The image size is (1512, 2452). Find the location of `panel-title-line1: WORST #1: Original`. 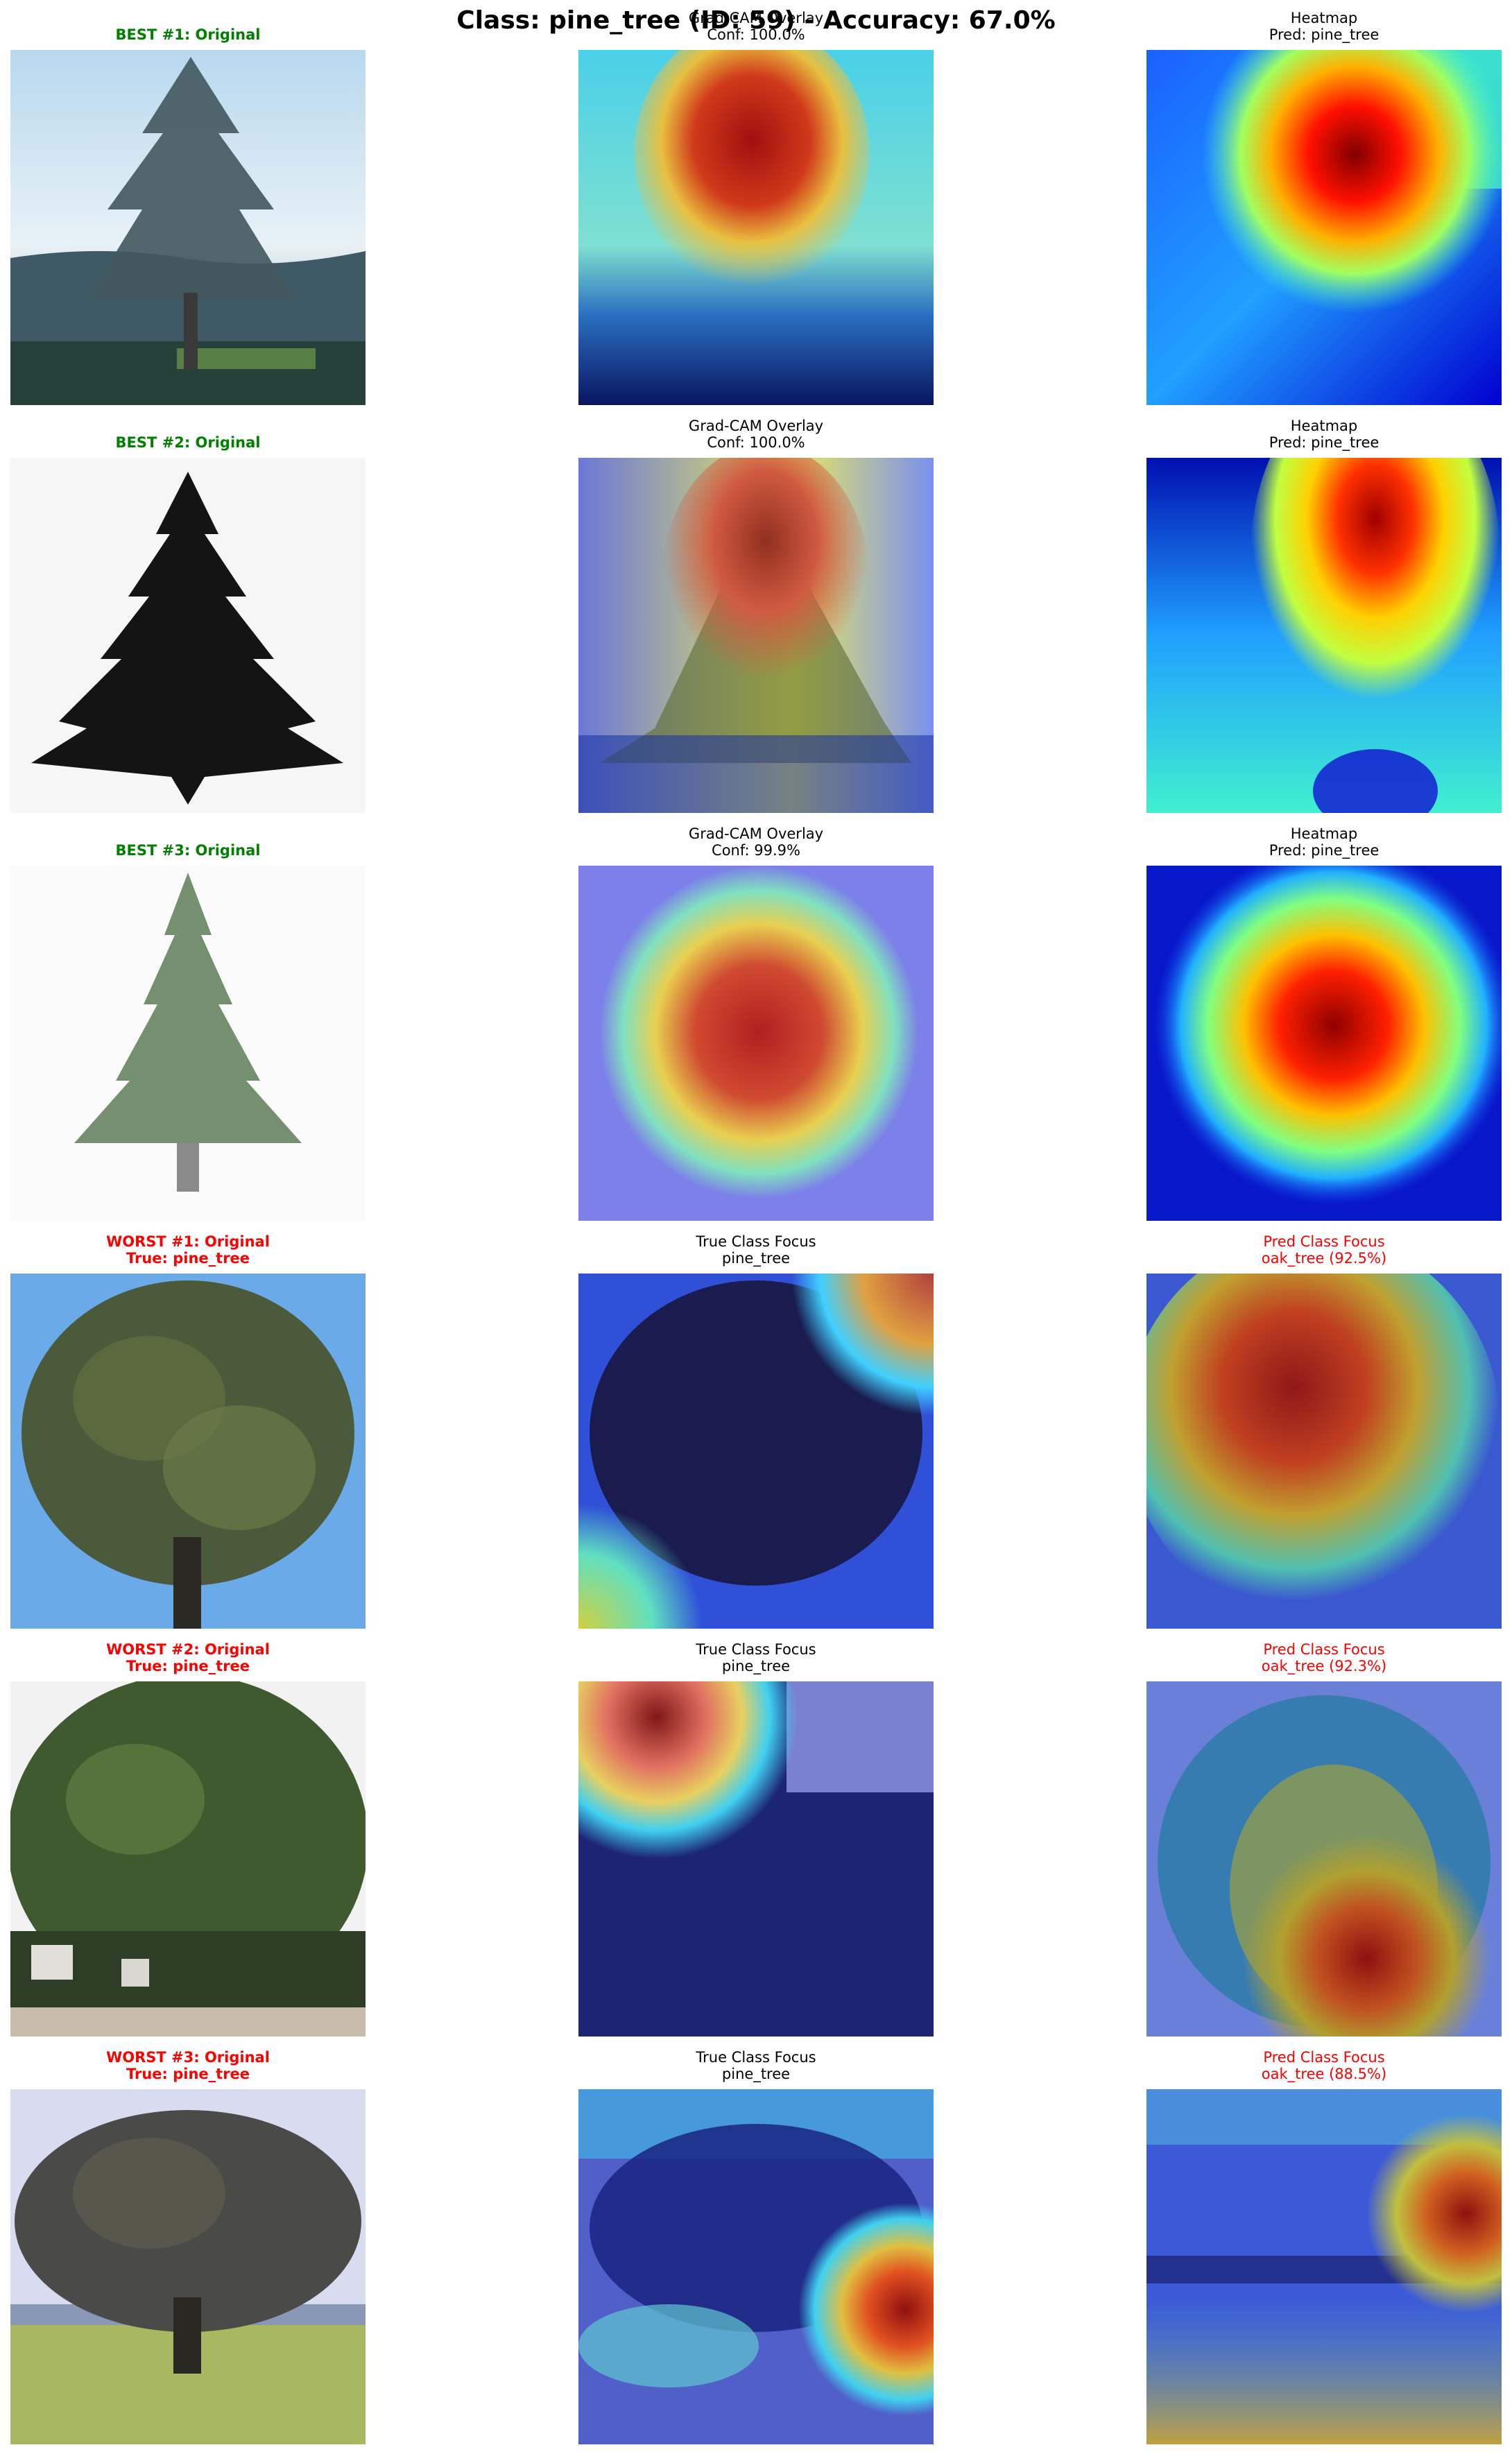

panel-title-line1: WORST #1: Original is located at coordinates (188, 1241).